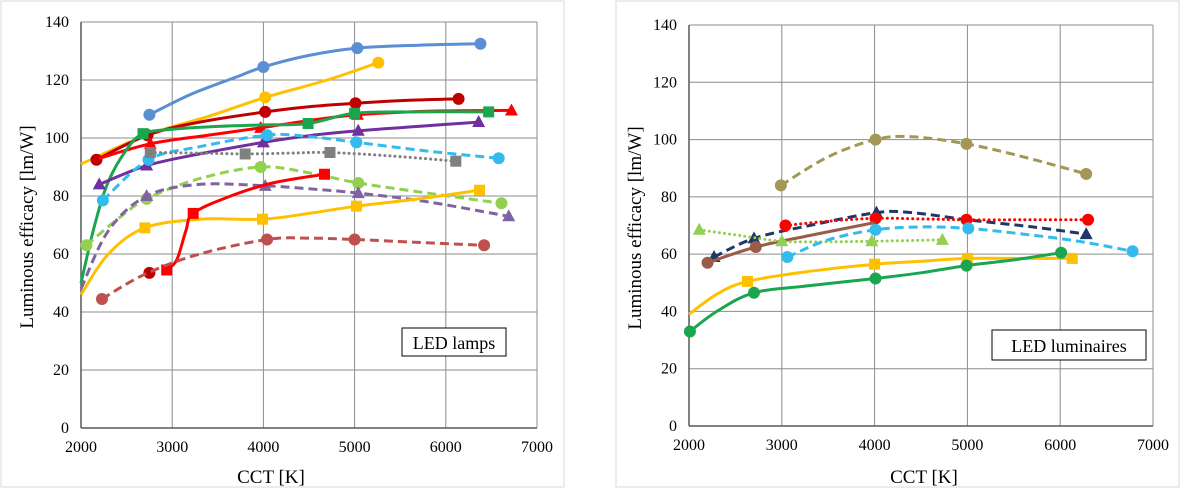 The width and height of the screenshot is (1181, 490). I want to click on annotation: LED luminaires, so click(1069, 345).